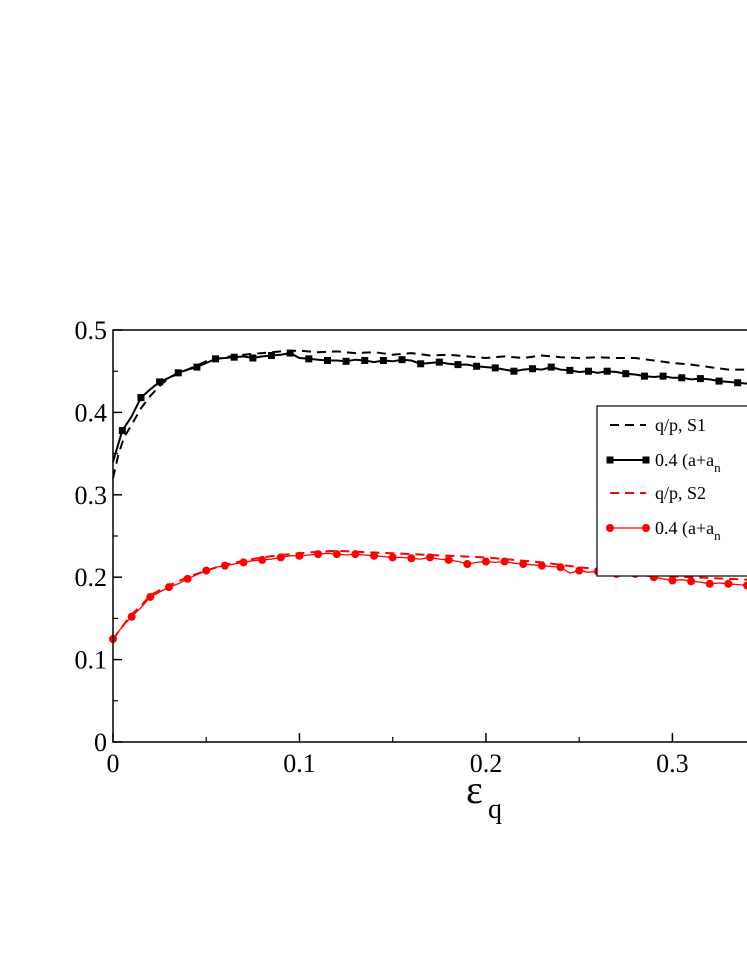 This screenshot has width=747, height=967. Describe the element at coordinates (113, 763) in the screenshot. I see `x-tick-label: 0` at that location.